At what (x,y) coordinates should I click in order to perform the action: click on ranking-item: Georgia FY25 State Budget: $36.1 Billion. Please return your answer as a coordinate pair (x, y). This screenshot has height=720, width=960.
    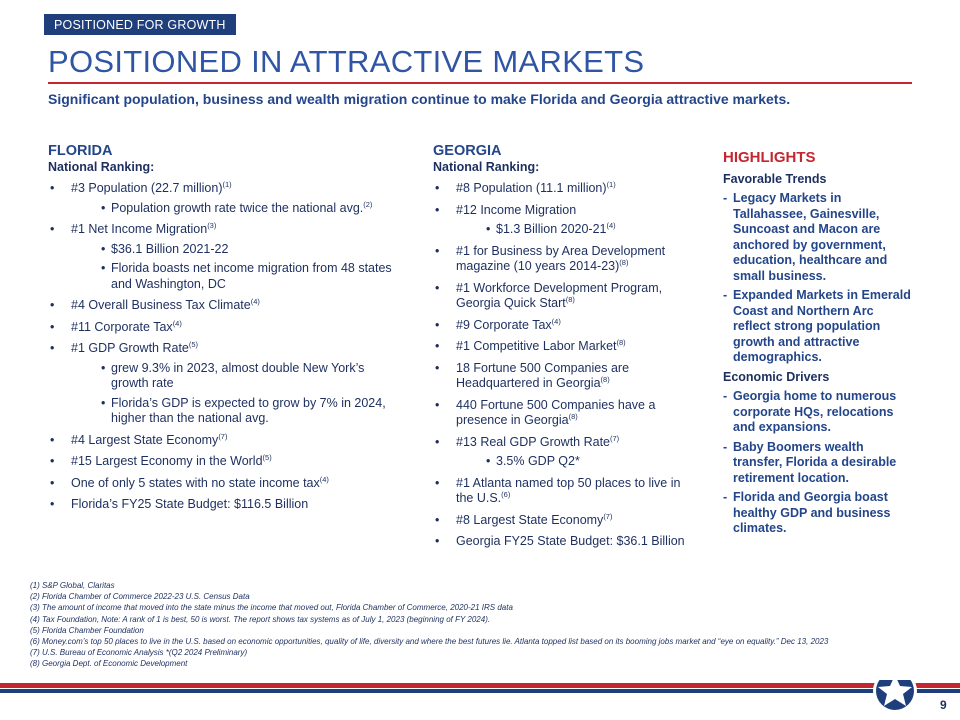
    Looking at the image, I should click on (560, 542).